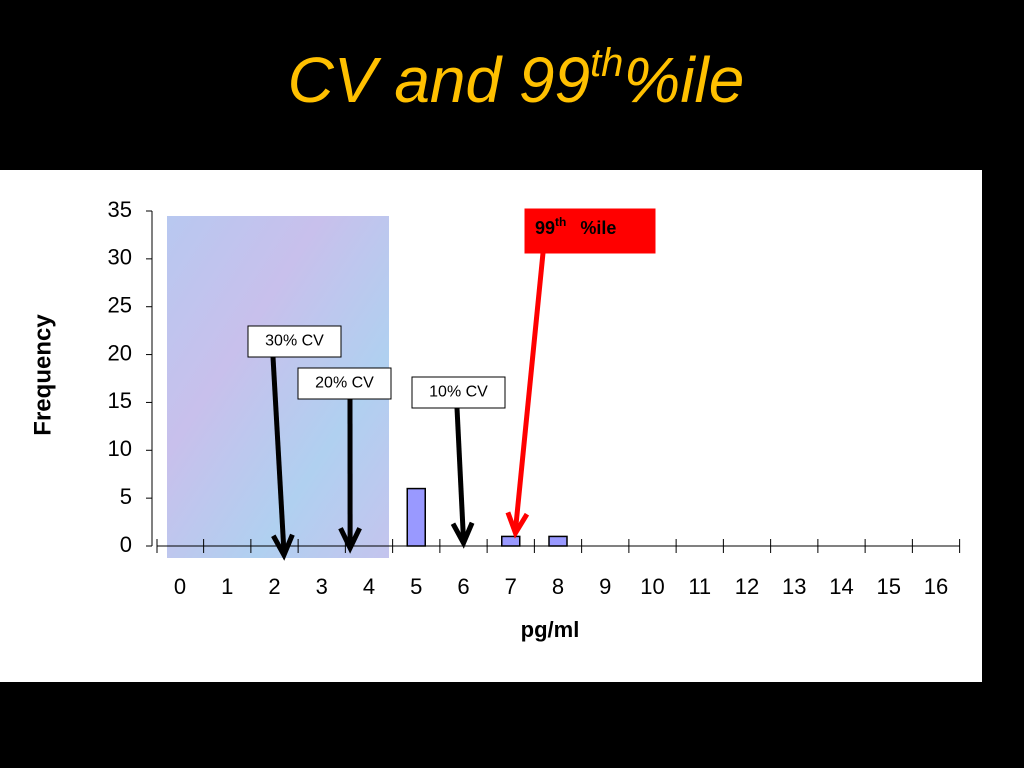  Describe the element at coordinates (369, 586) in the screenshot. I see `x-tick-label: 4` at that location.